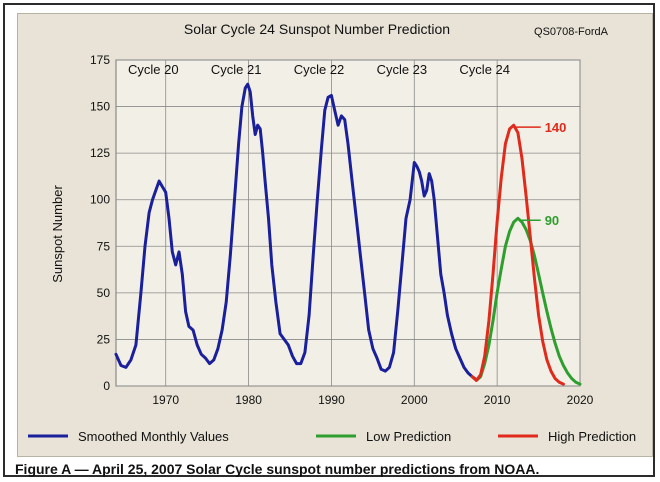  What do you see at coordinates (104, 246) in the screenshot?
I see `y-tick-label: 75` at bounding box center [104, 246].